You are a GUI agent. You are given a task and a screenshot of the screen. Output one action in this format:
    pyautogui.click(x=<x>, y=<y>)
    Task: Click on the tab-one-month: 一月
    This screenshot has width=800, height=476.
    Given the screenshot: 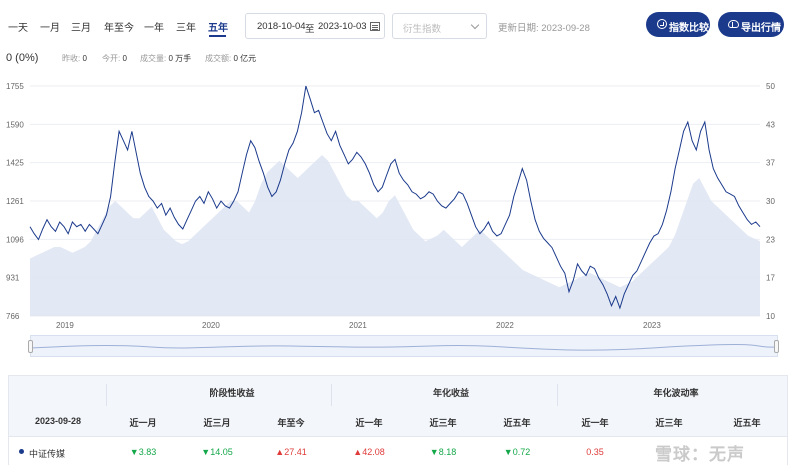 What is the action you would take?
    pyautogui.click(x=50, y=28)
    